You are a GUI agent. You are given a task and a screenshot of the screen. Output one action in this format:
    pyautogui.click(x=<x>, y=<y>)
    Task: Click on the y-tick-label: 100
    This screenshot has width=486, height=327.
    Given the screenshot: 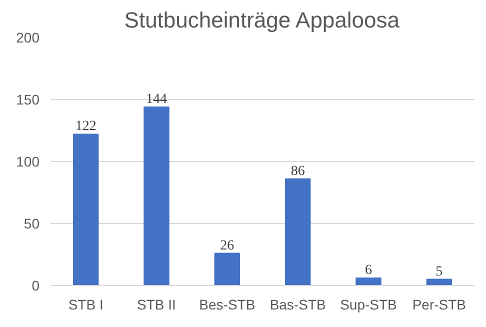 What is the action you would take?
    pyautogui.click(x=28, y=162)
    